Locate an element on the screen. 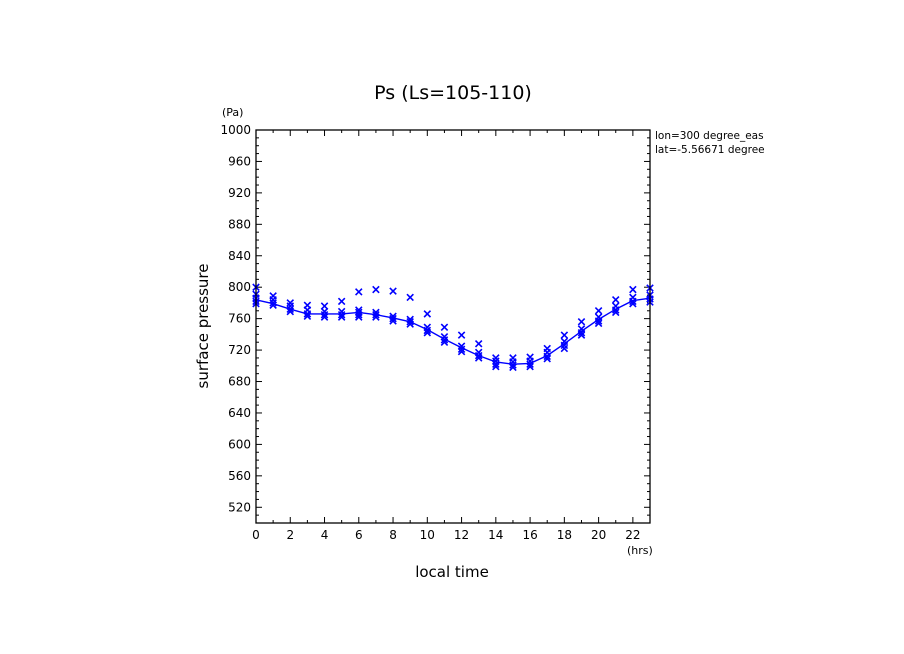 The width and height of the screenshot is (904, 654). x-tick-label: 18 is located at coordinates (564, 535).